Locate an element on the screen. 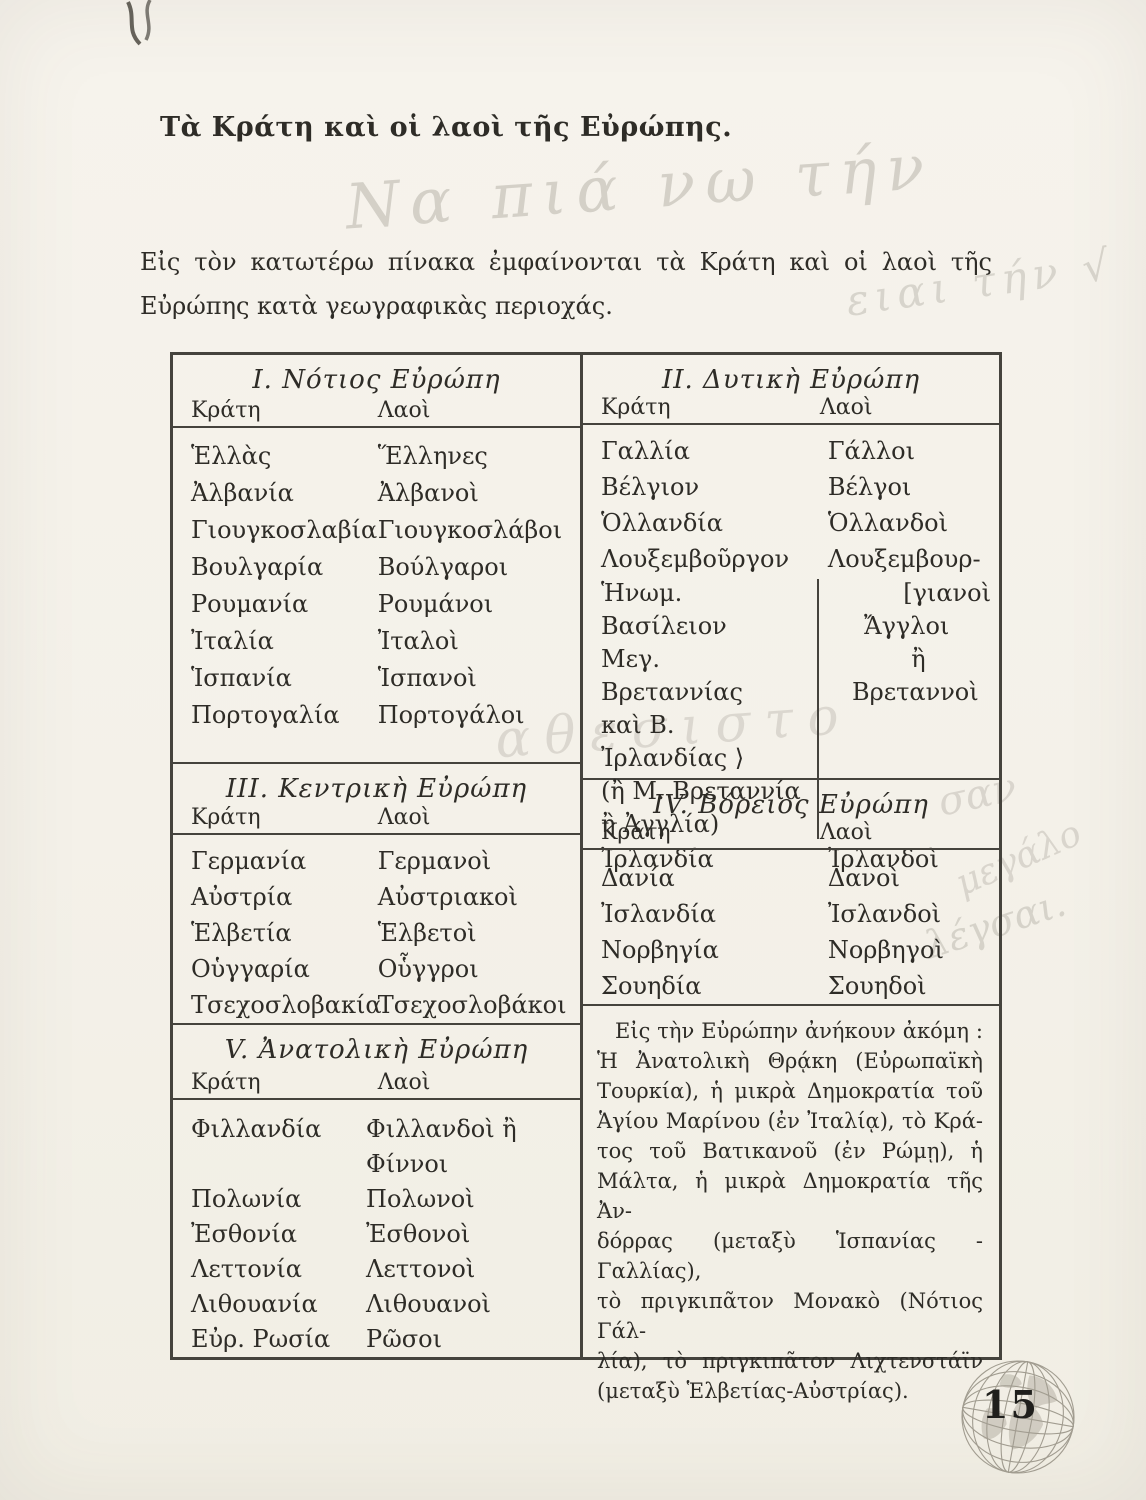  table-row: Γαλλία Γάλλοι is located at coordinates (791, 451).